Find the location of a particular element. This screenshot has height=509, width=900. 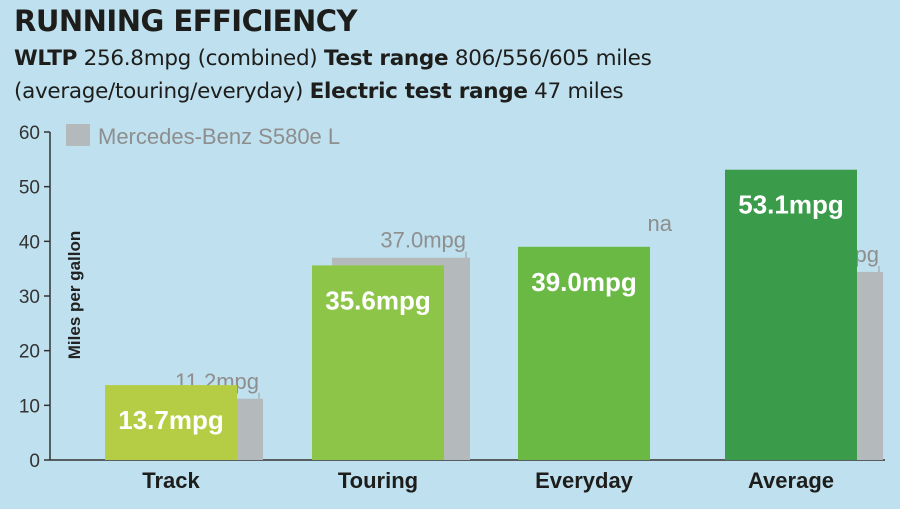

y-tick-label: 20 is located at coordinates (29, 352).